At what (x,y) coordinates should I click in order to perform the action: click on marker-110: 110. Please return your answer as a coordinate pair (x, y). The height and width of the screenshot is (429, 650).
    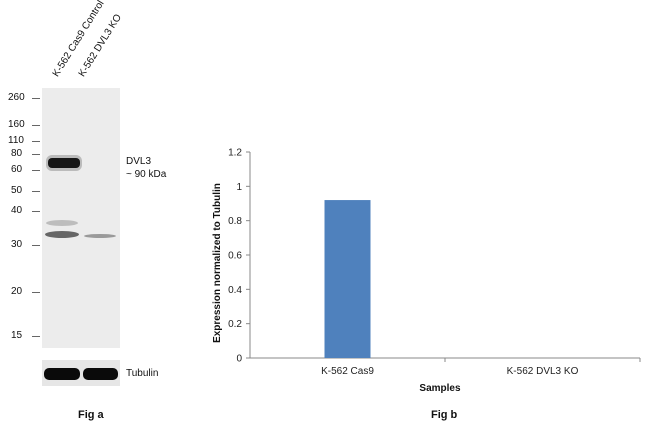
    Looking at the image, I should click on (16, 140).